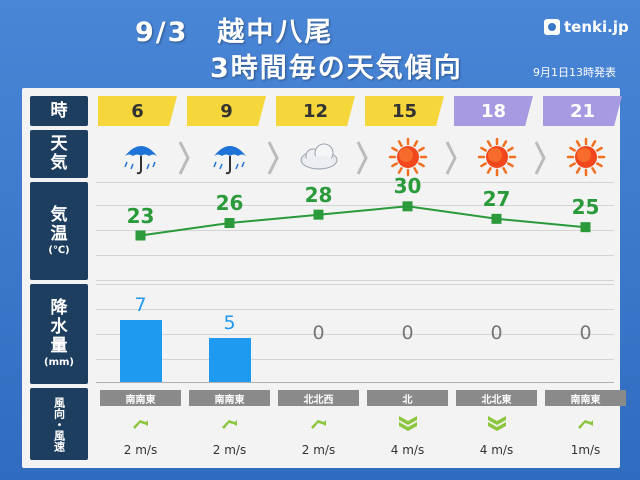 The width and height of the screenshot is (640, 480). What do you see at coordinates (582, 111) in the screenshot?
I see `hour-cell: 21` at bounding box center [582, 111].